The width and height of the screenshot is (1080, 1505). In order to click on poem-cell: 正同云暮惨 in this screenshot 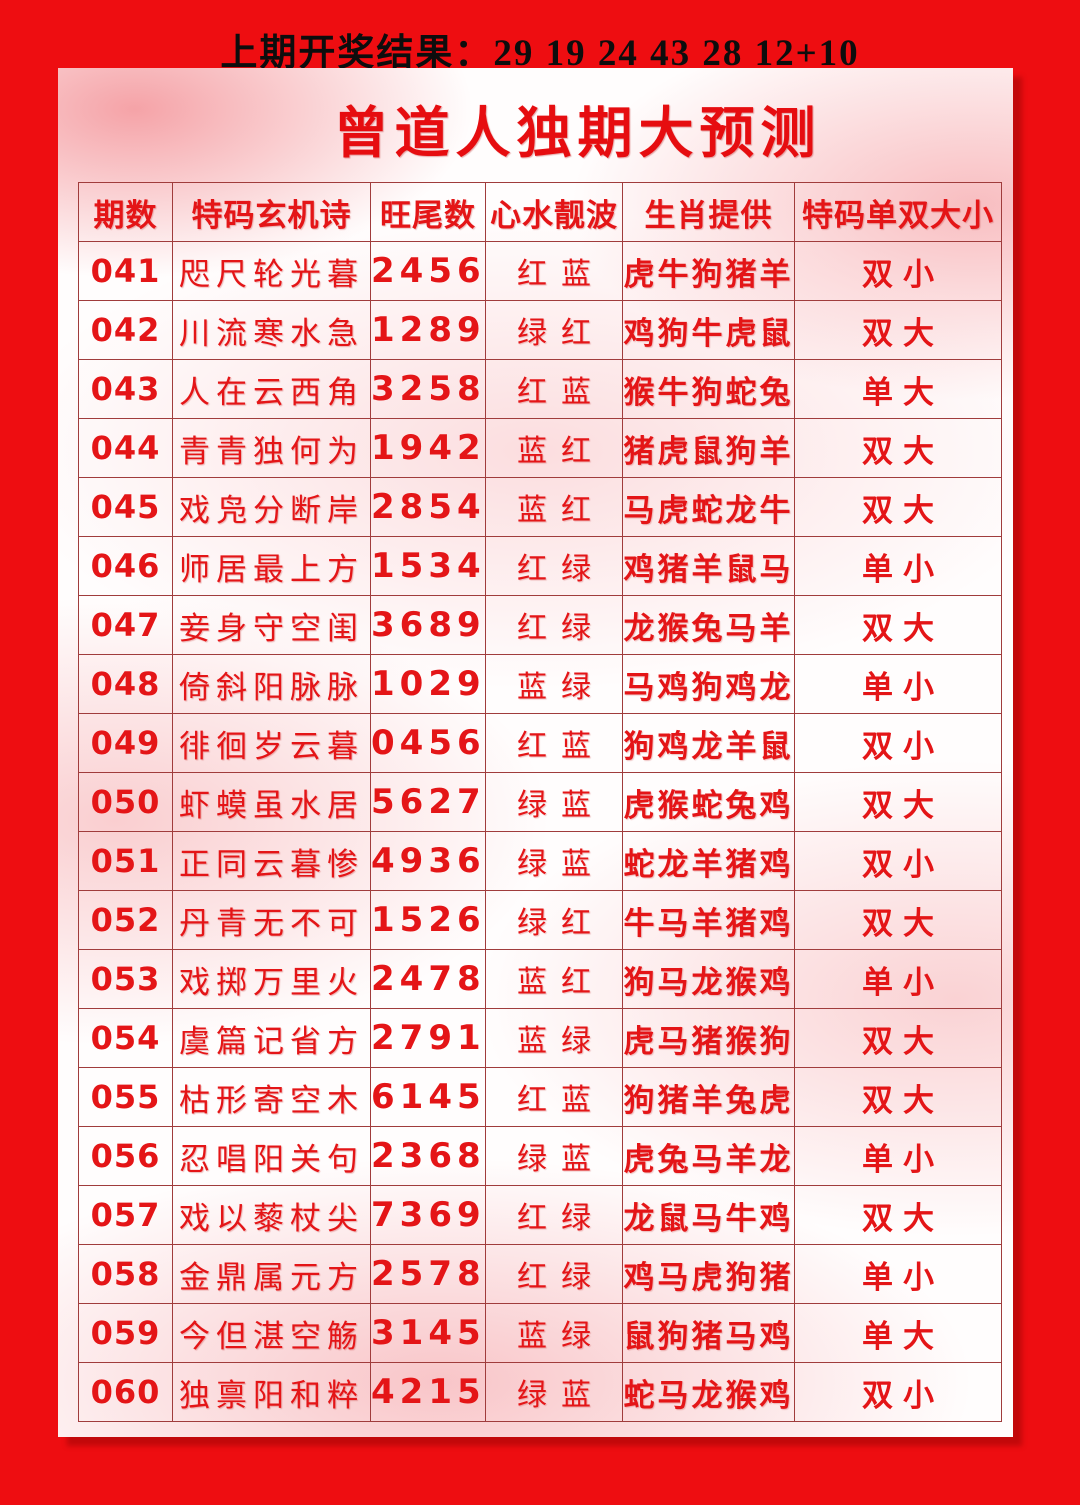, I will do `click(271, 861)`.